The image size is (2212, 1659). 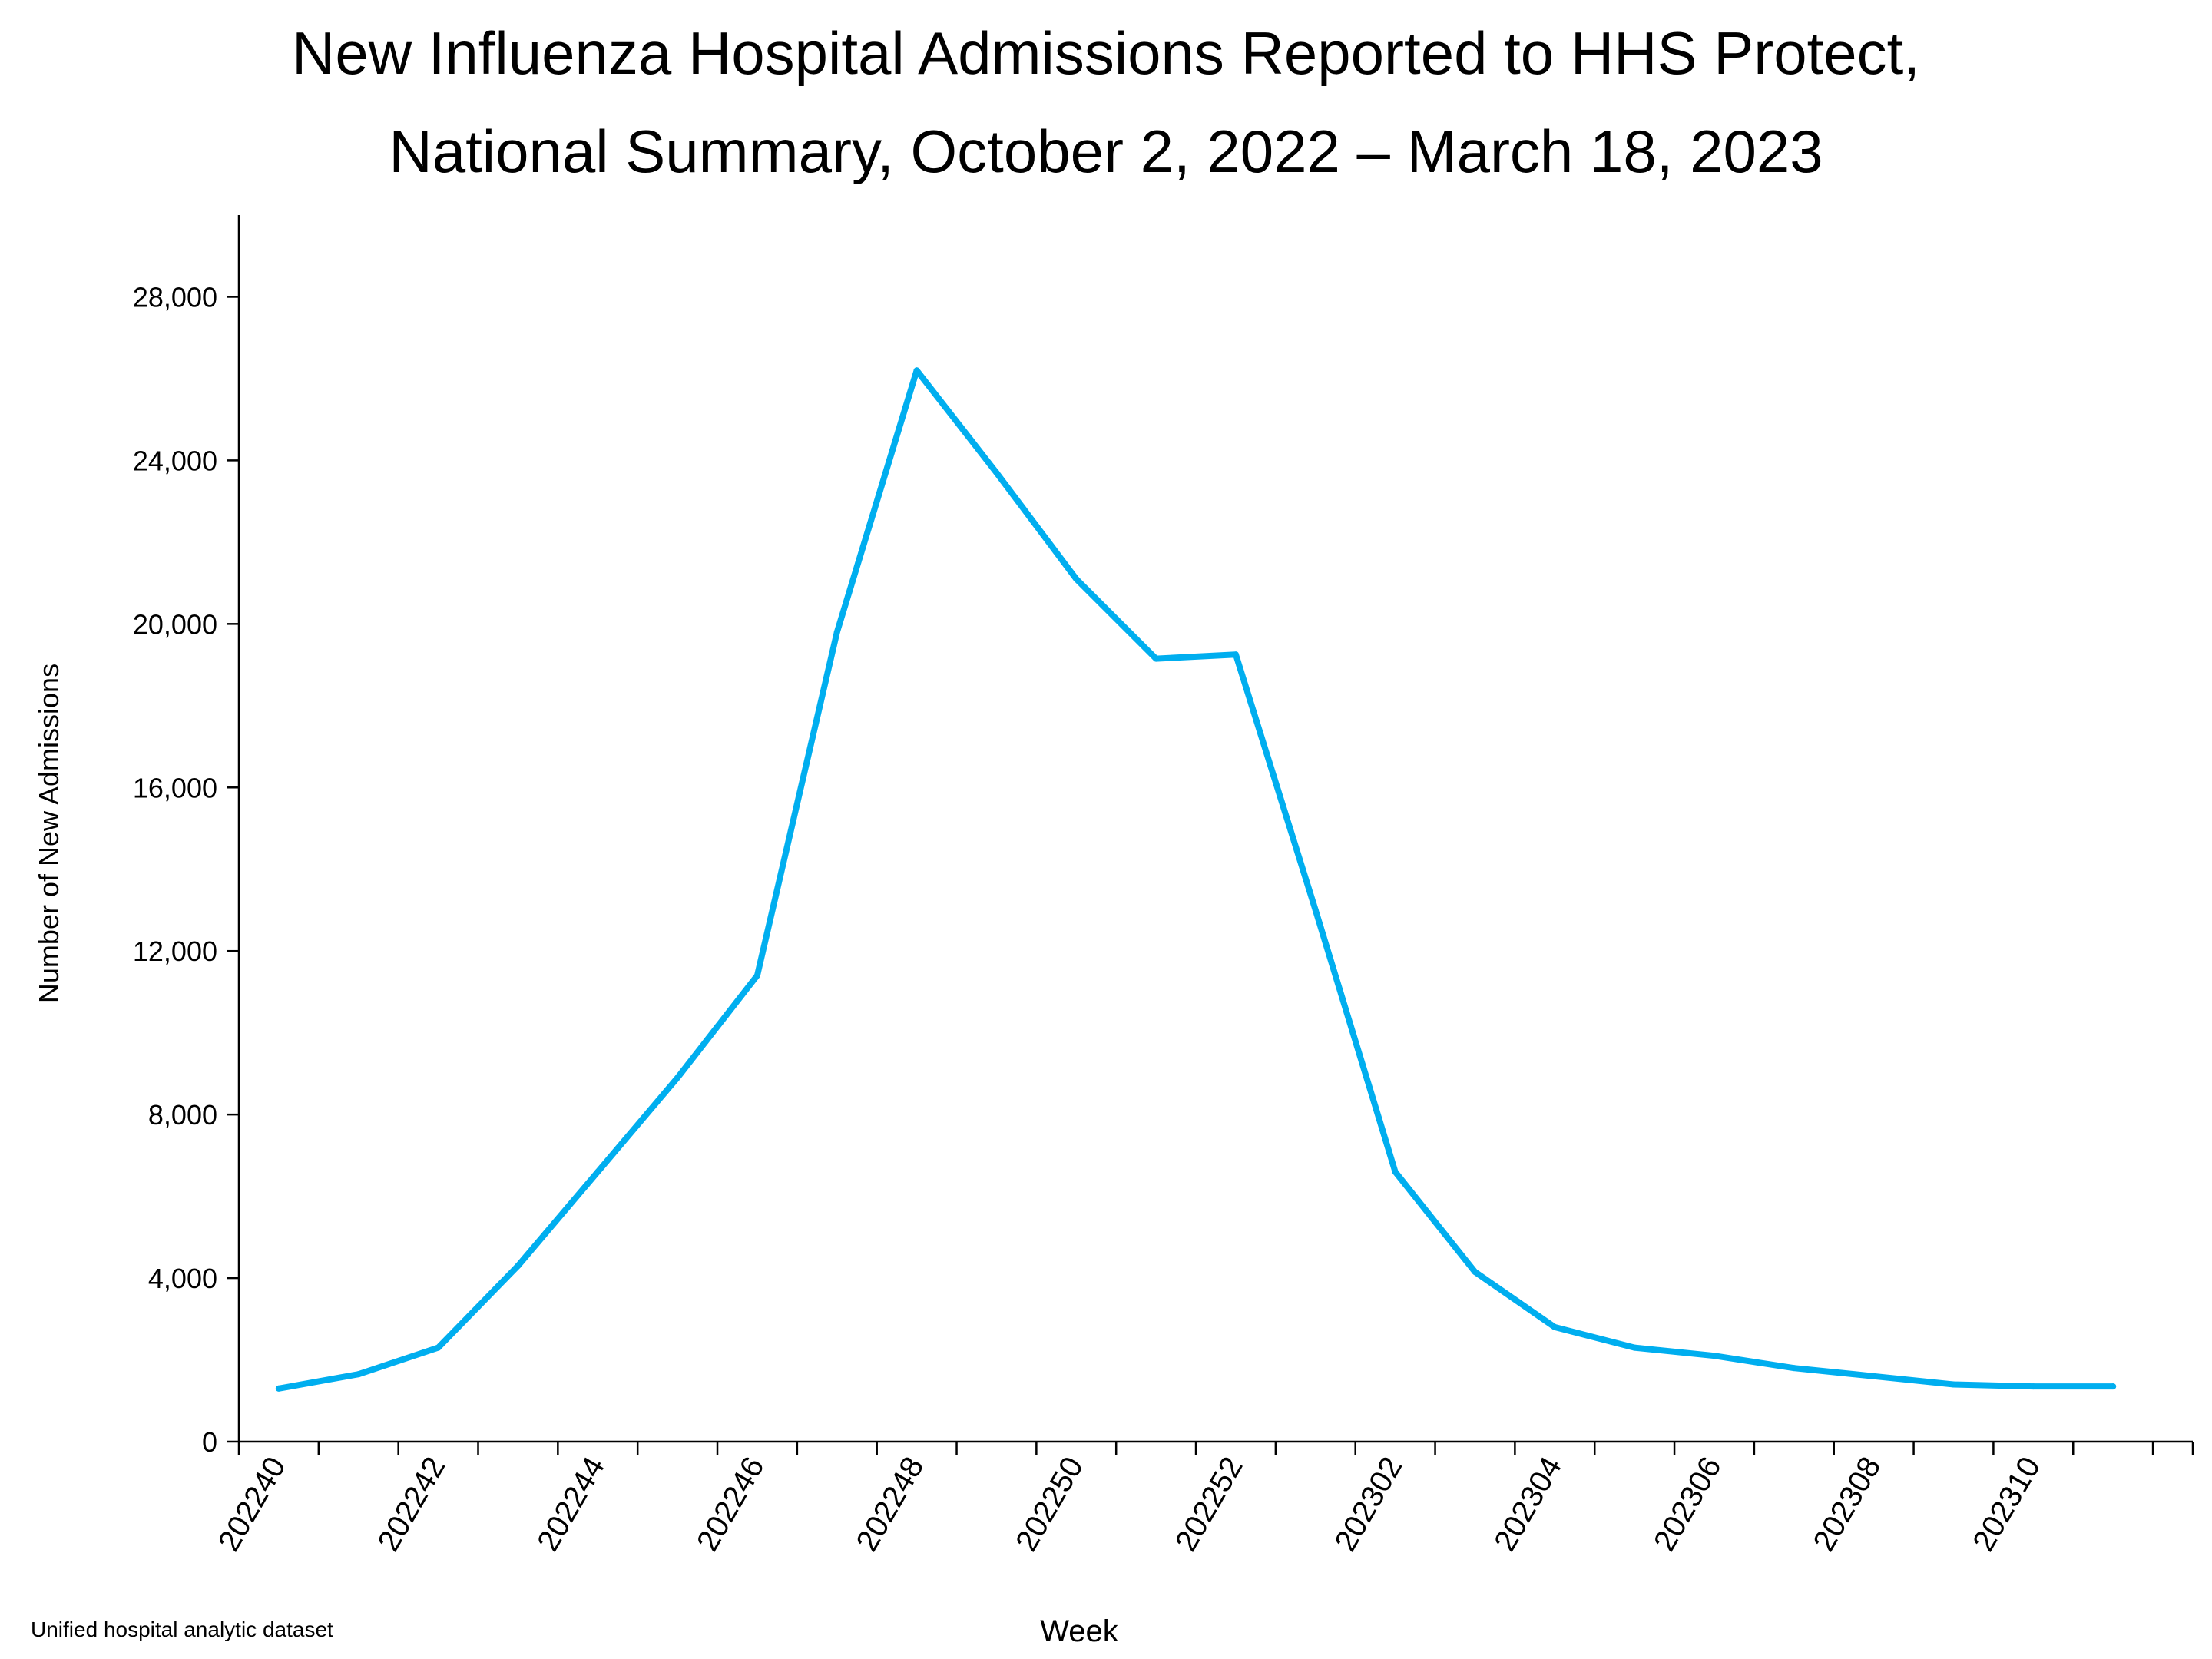 What do you see at coordinates (175, 297) in the screenshot?
I see `y-tick-label: 28,000` at bounding box center [175, 297].